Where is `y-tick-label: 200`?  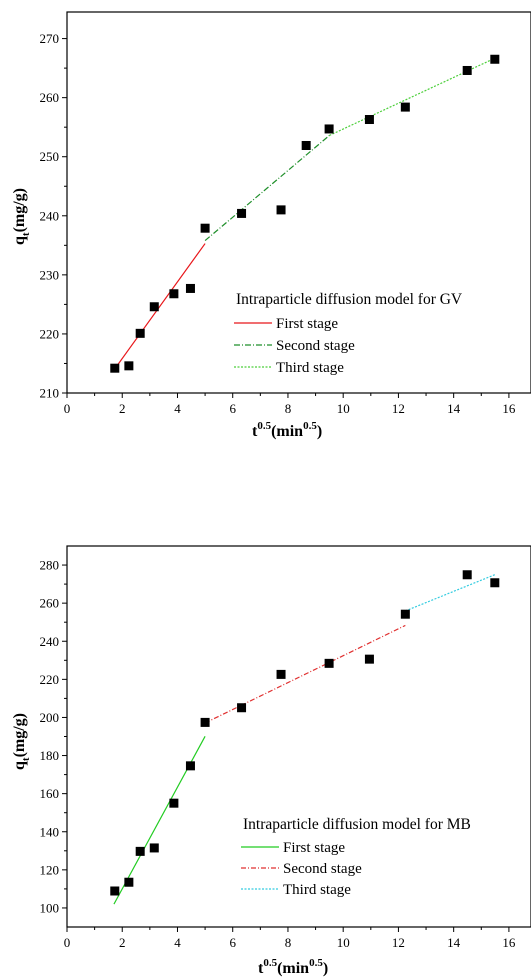
y-tick-label: 200 is located at coordinates (50, 717).